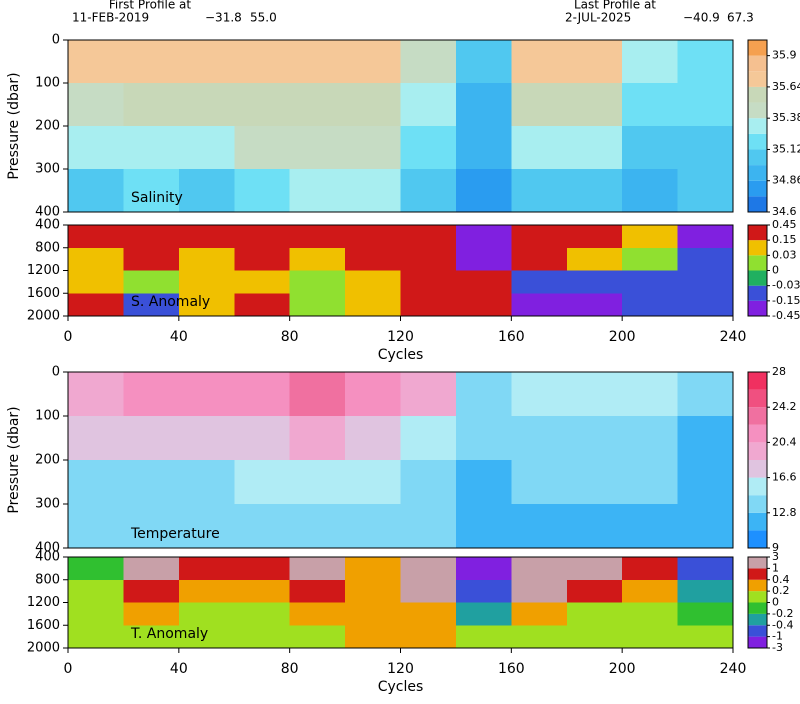 This screenshot has height=704, width=800. Describe the element at coordinates (701, 18) in the screenshot. I see `header-text: −40.9` at that location.